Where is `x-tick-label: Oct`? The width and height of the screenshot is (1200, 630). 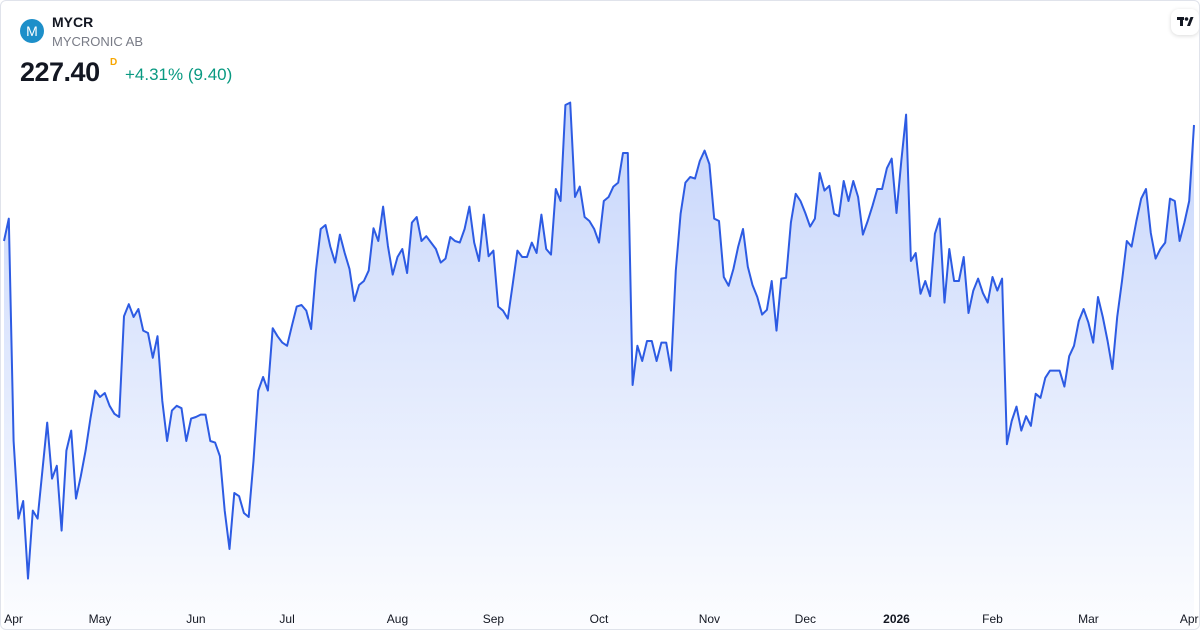
x-tick-label: Oct is located at coordinates (599, 619).